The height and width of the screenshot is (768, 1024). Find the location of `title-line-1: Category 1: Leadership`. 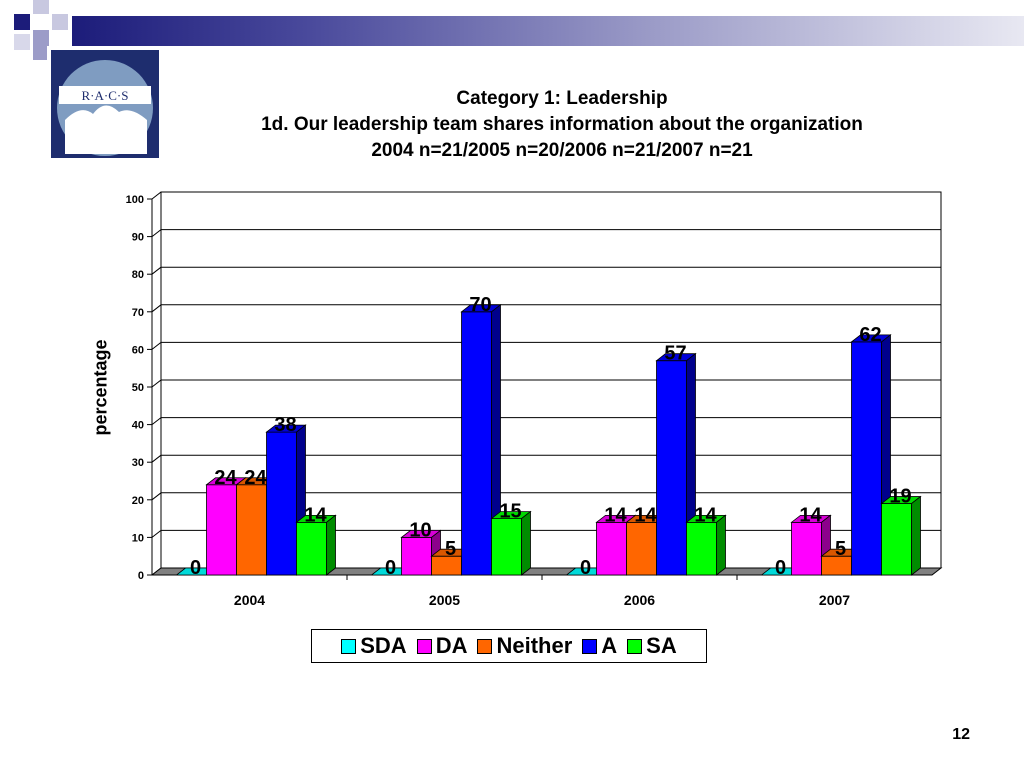

title-line-1: Category 1: Leadership is located at coordinates (562, 98).